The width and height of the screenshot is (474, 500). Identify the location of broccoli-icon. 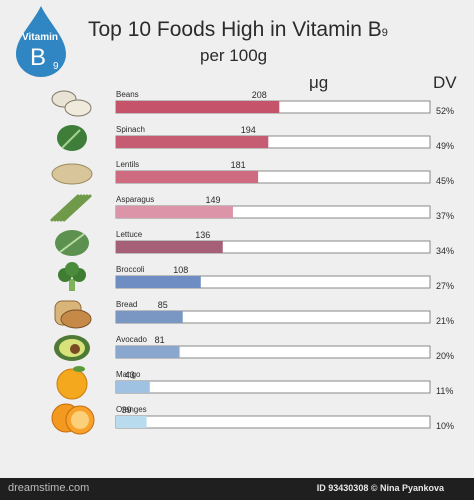
(72, 276).